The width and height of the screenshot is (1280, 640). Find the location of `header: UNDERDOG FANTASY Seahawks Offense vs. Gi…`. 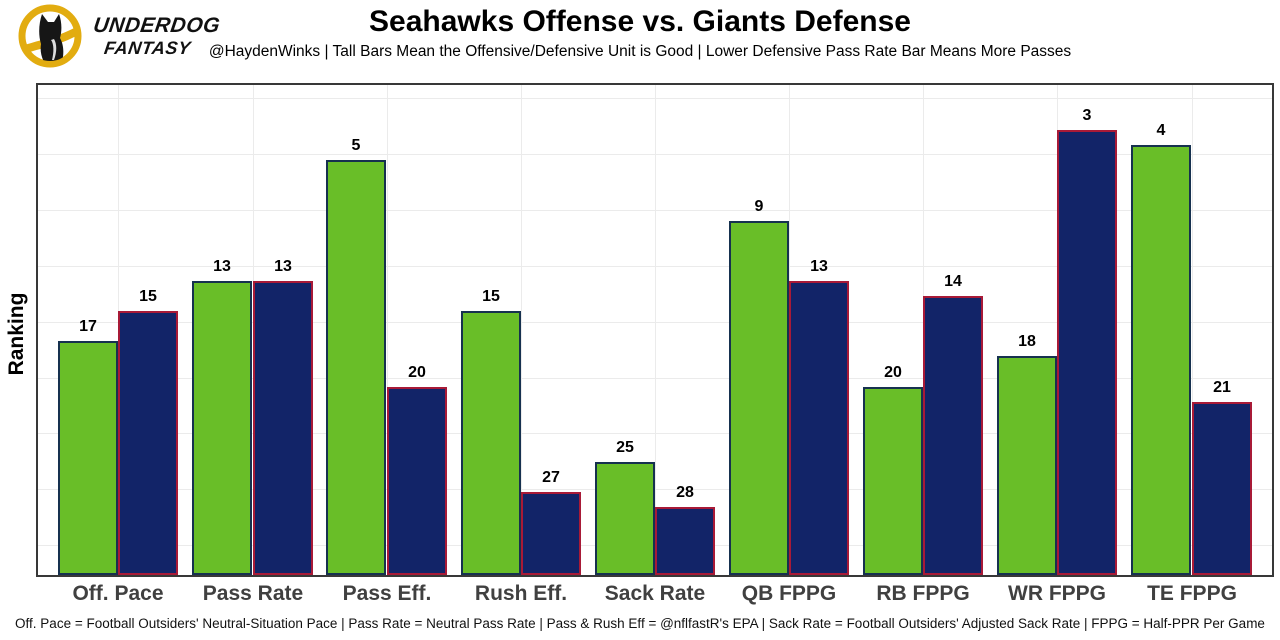

header: UNDERDOG FANTASY Seahawks Offense vs. Gi… is located at coordinates (640, 40).